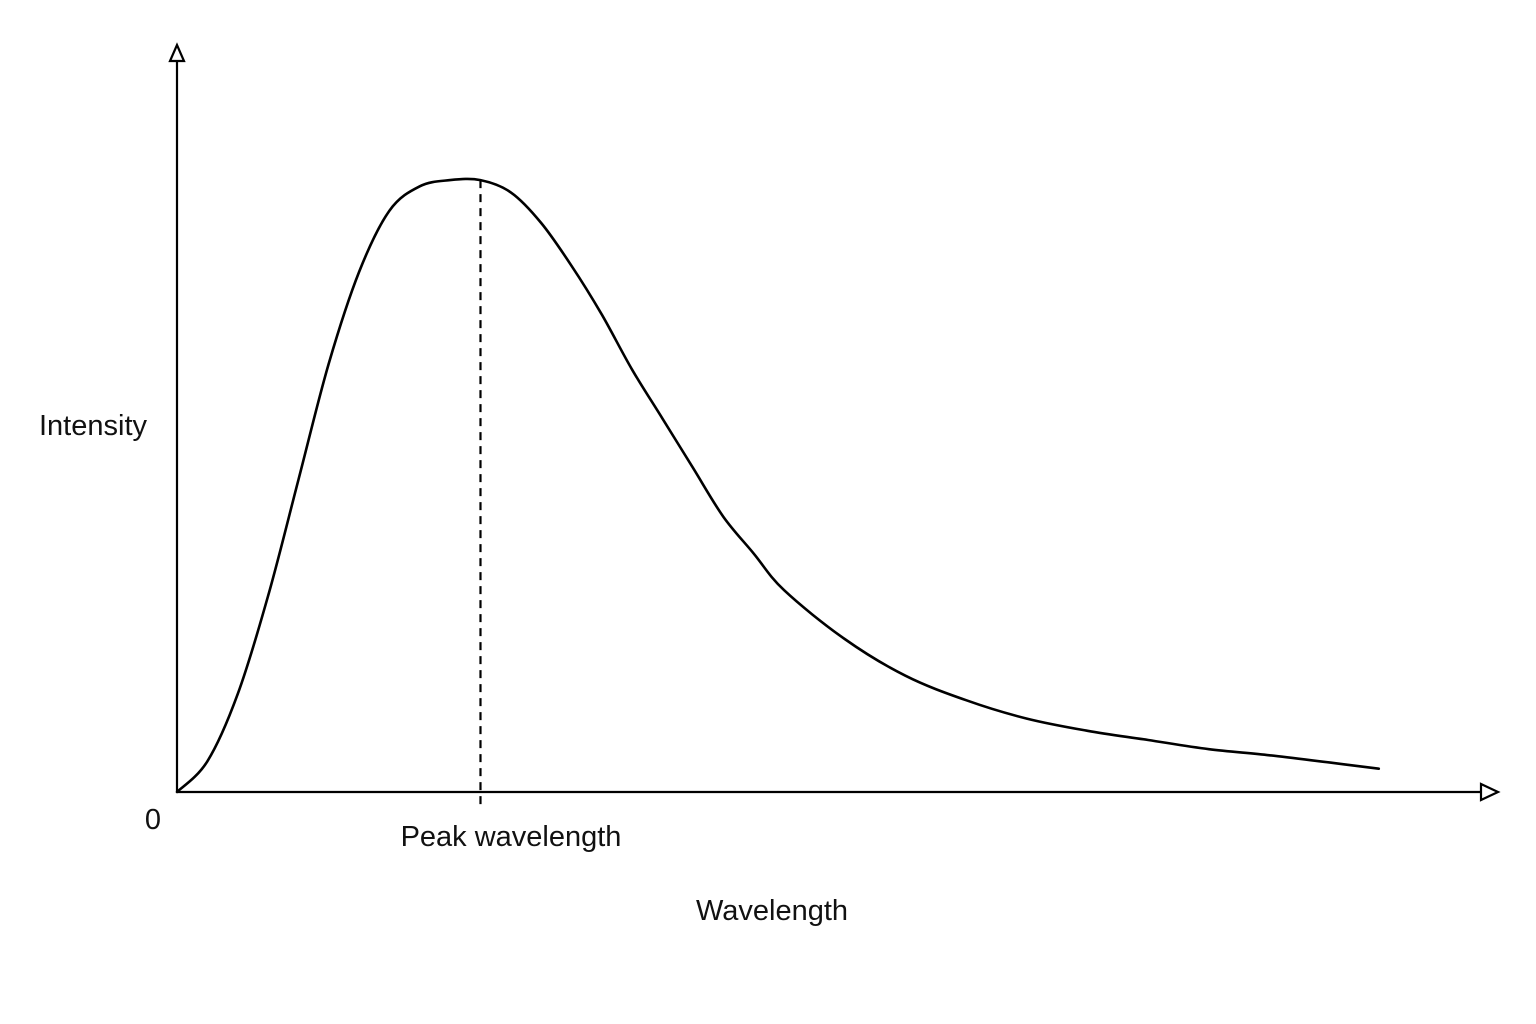 The height and width of the screenshot is (1024, 1536). What do you see at coordinates (1490, 792) in the screenshot?
I see `x-axis-arrow-icon` at bounding box center [1490, 792].